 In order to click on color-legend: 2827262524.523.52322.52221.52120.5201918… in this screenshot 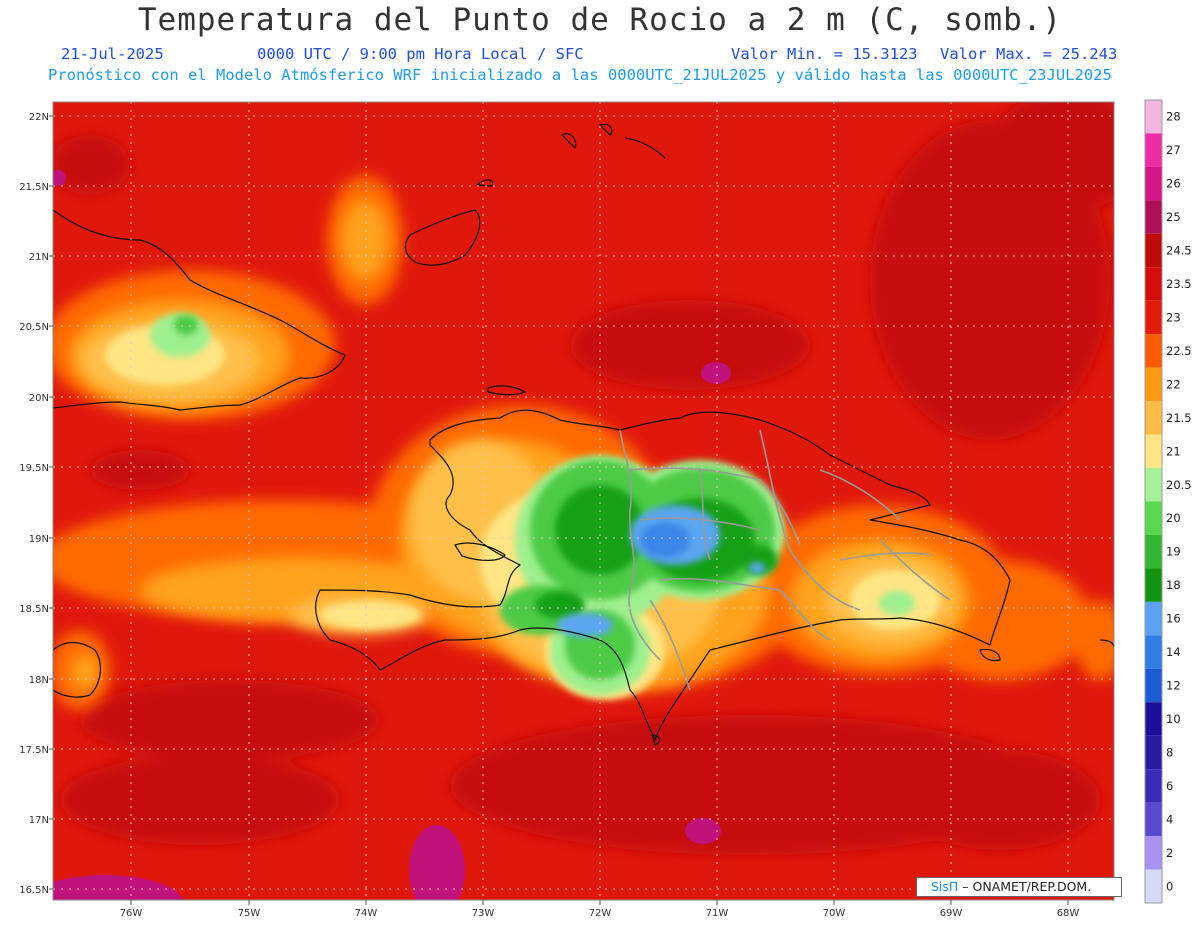, I will do `click(1168, 501)`.